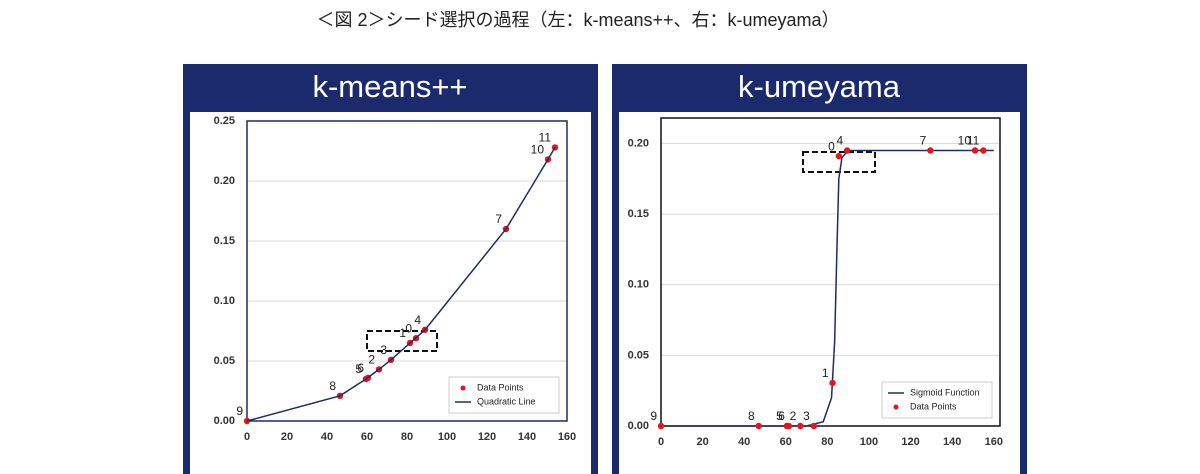 Image resolution: width=1200 pixels, height=474 pixels. What do you see at coordinates (819, 86) in the screenshot?
I see `panel-title: k-umeyama` at bounding box center [819, 86].